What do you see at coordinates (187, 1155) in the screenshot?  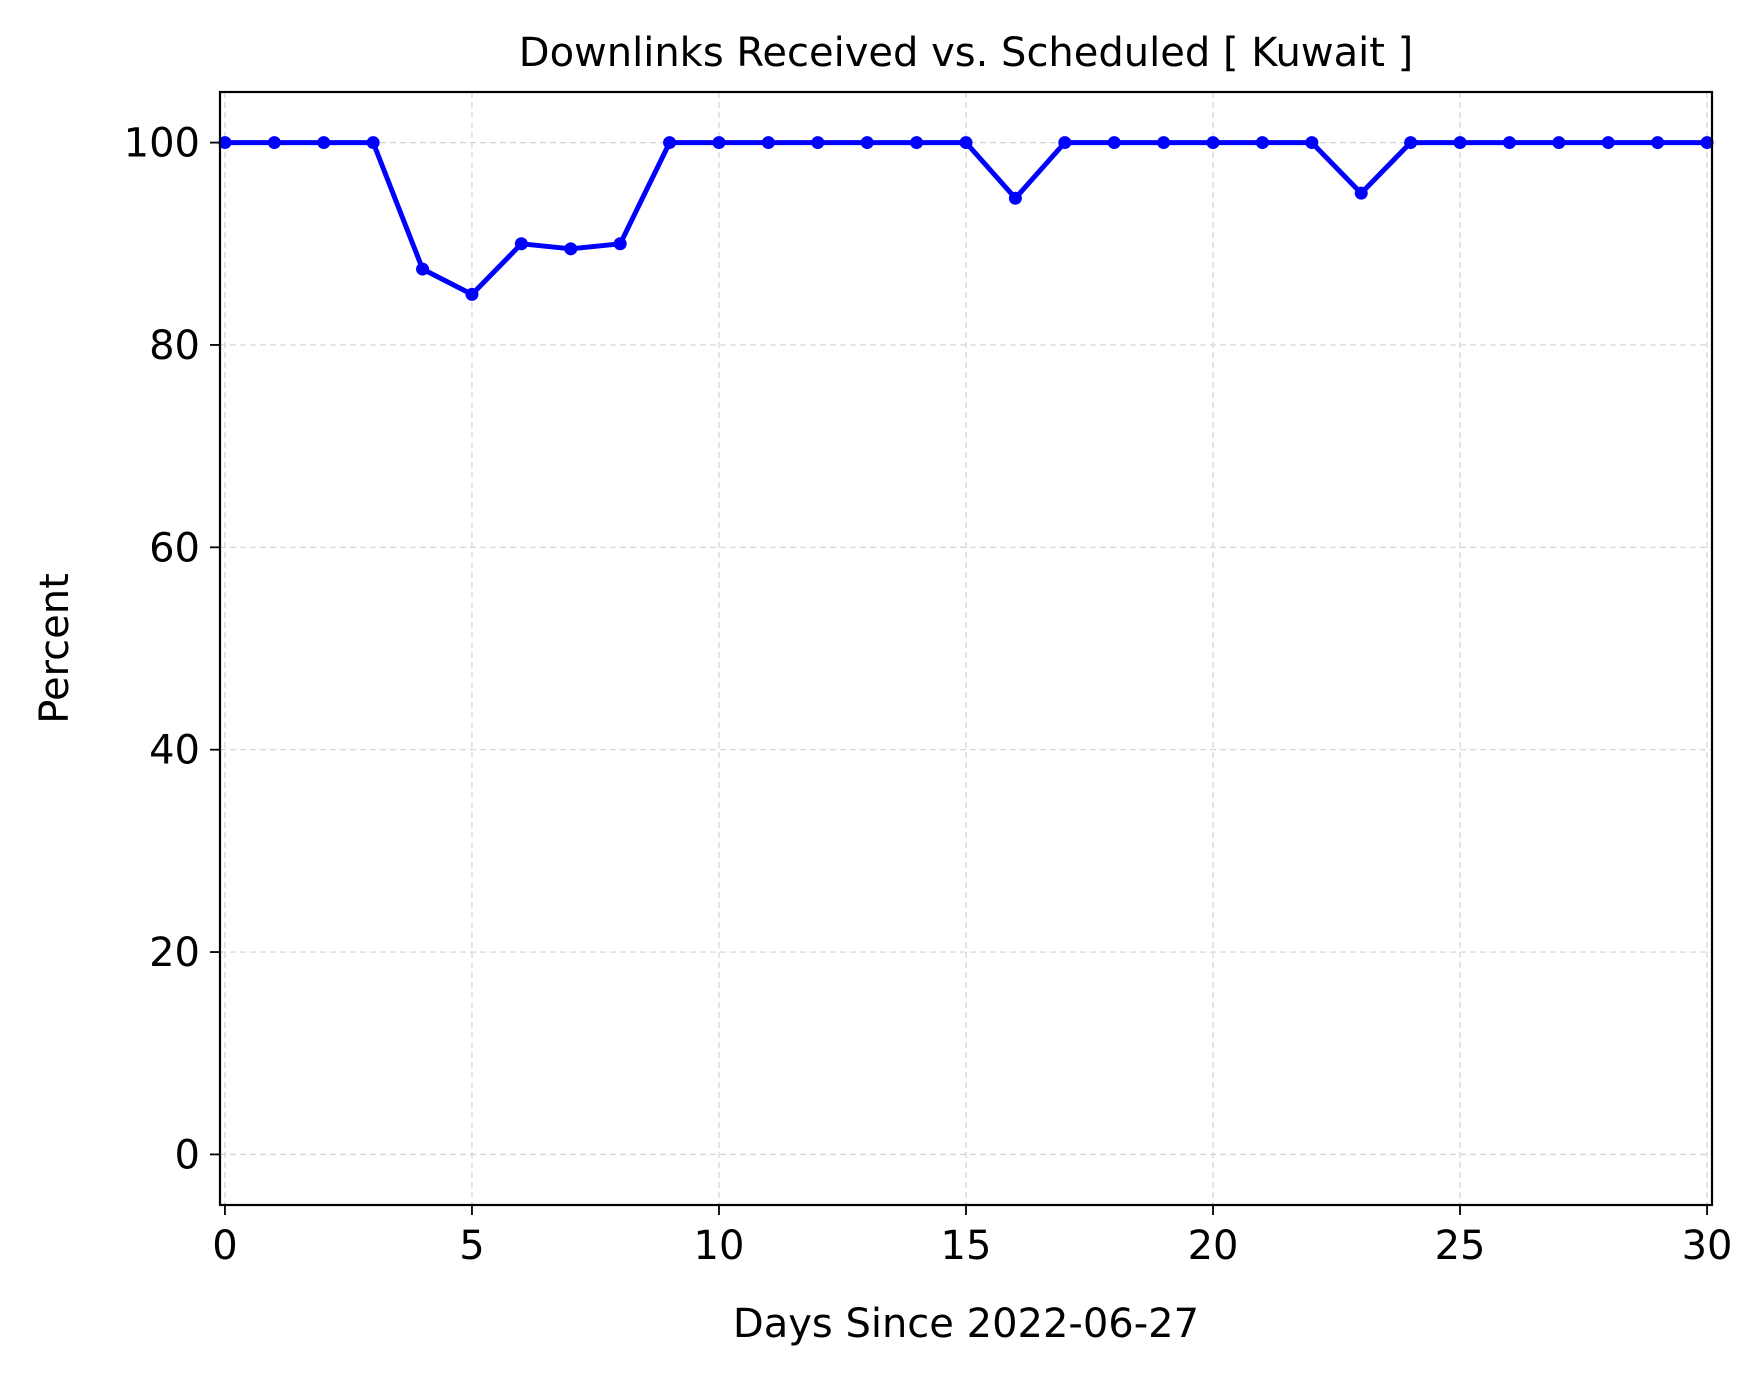 I see `y-tick-label: 0` at bounding box center [187, 1155].